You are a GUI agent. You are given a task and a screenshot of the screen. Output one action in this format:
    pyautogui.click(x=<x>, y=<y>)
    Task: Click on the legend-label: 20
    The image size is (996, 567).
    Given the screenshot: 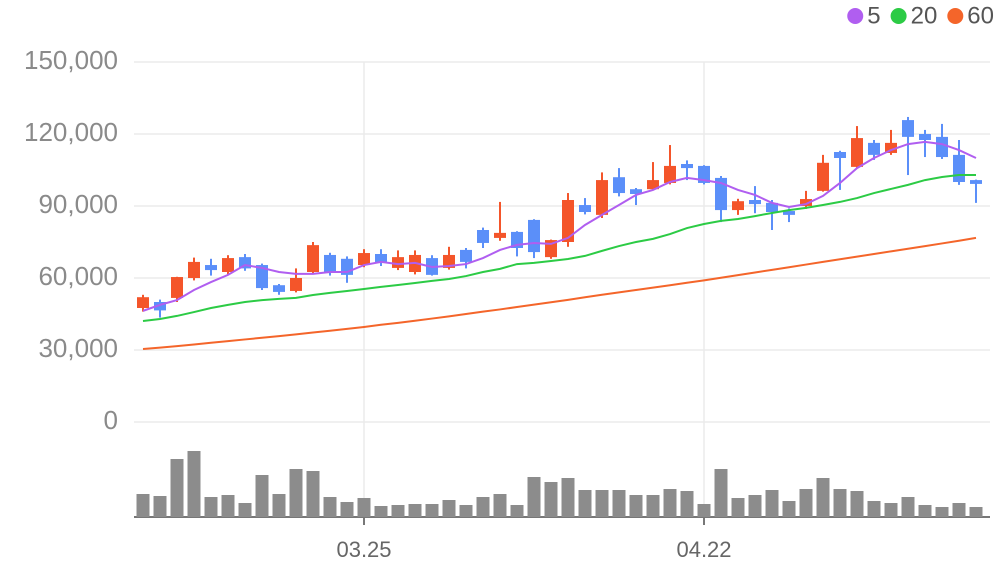 What is the action you would take?
    pyautogui.click(x=924, y=15)
    